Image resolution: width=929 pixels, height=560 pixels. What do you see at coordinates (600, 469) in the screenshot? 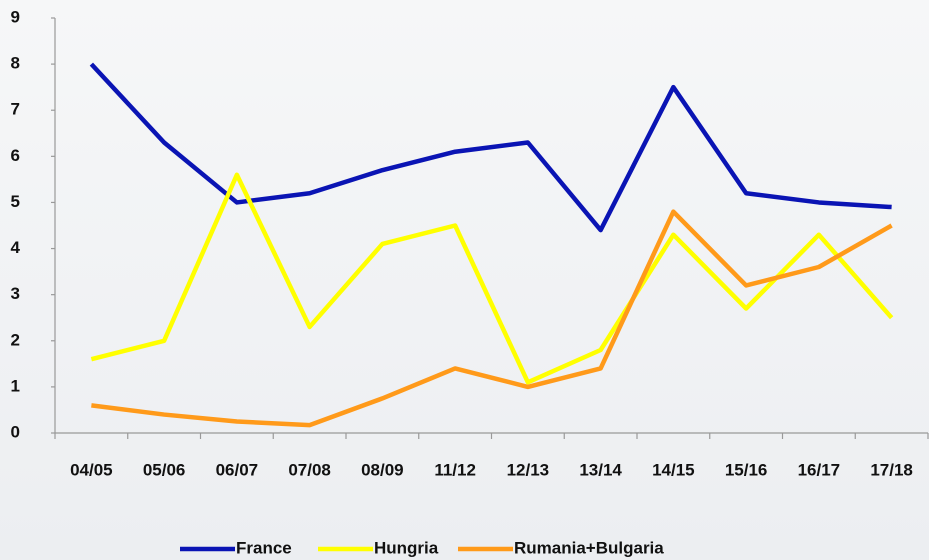
I see `x-tick-label: 13/14` at bounding box center [600, 469].